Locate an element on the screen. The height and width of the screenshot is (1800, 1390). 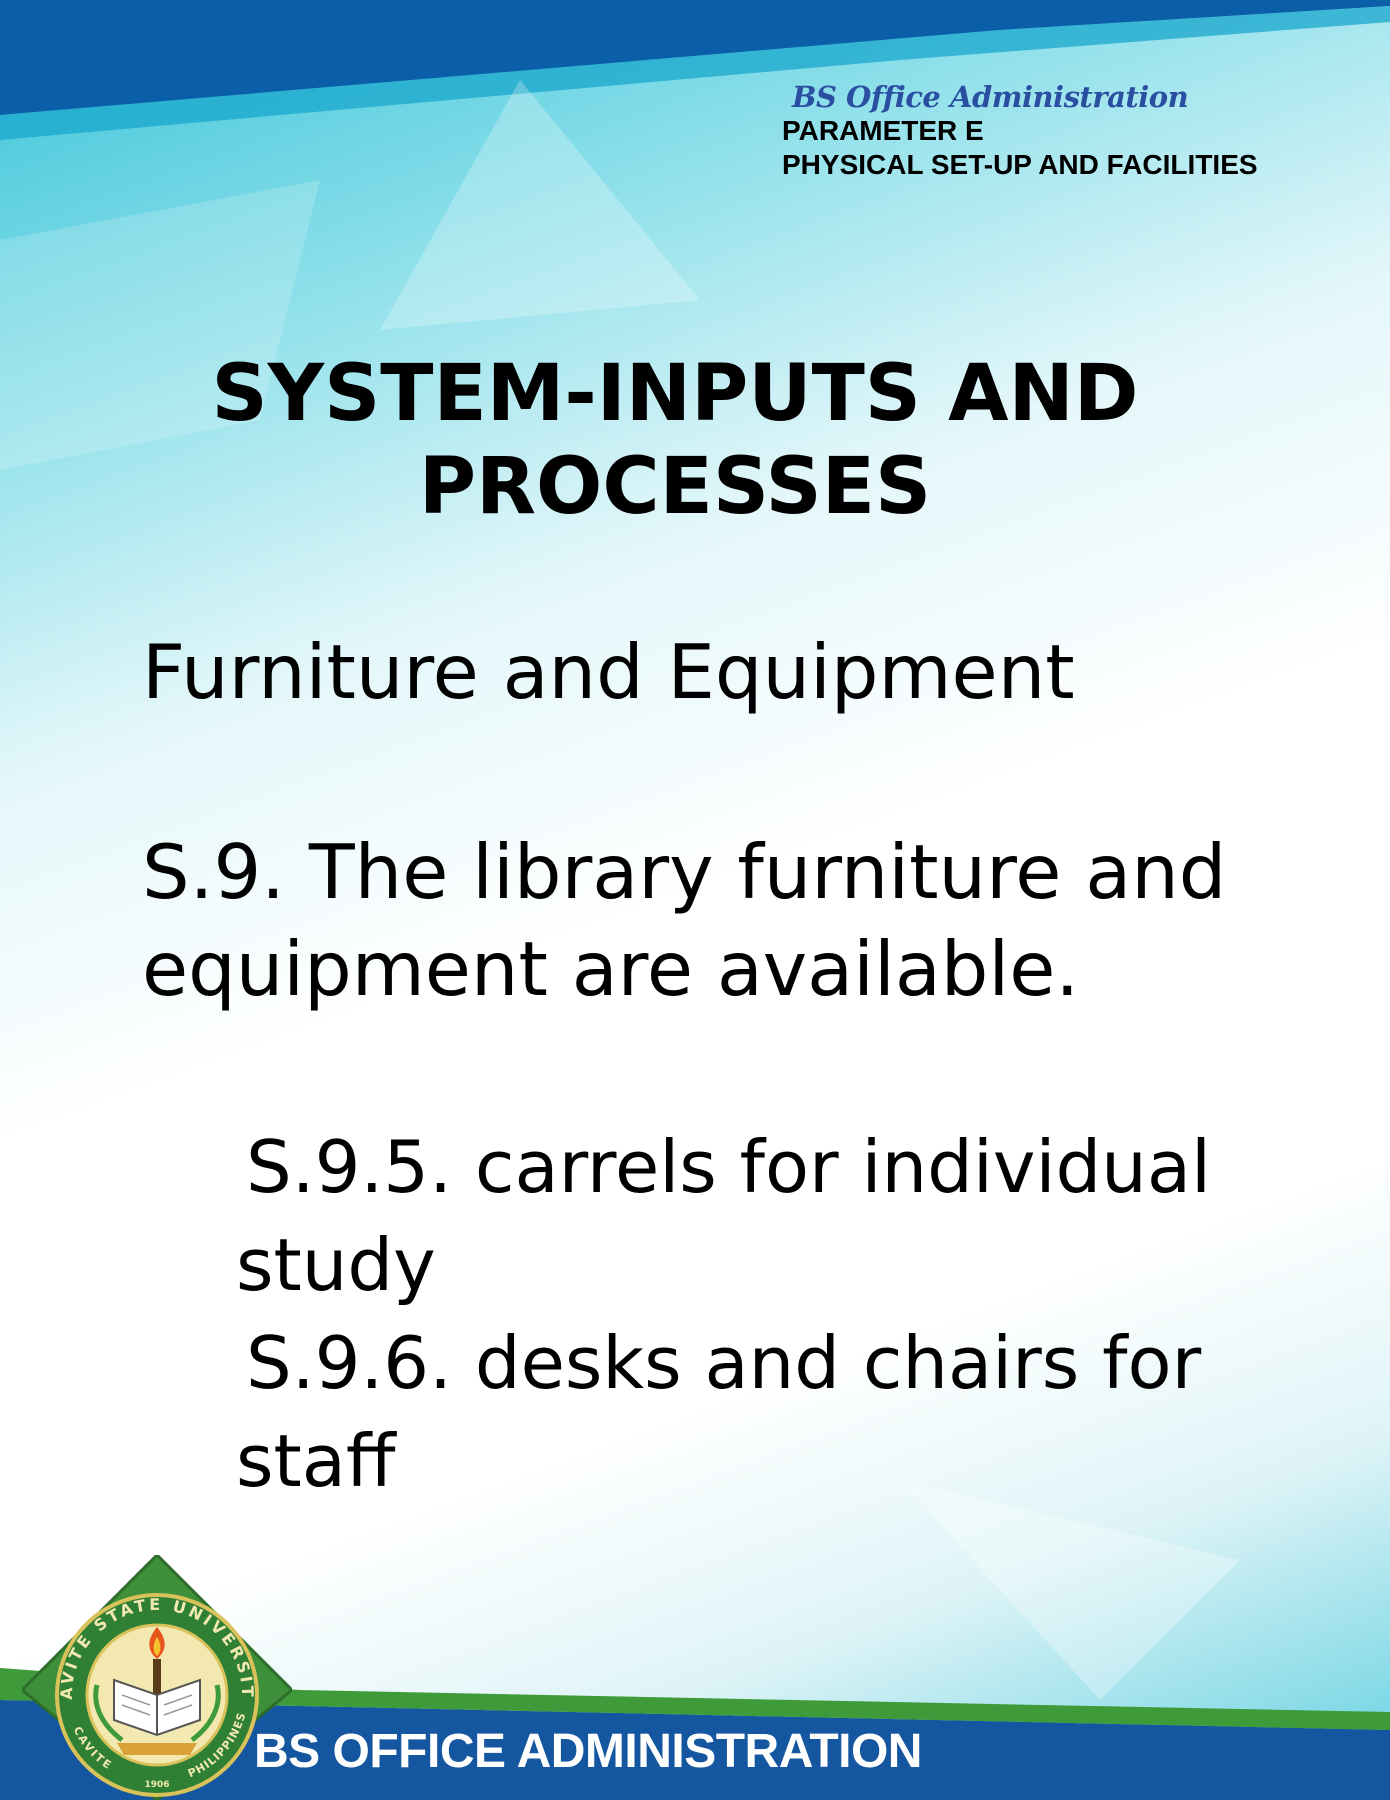
footer-green-stripe is located at coordinates (695, 1699).